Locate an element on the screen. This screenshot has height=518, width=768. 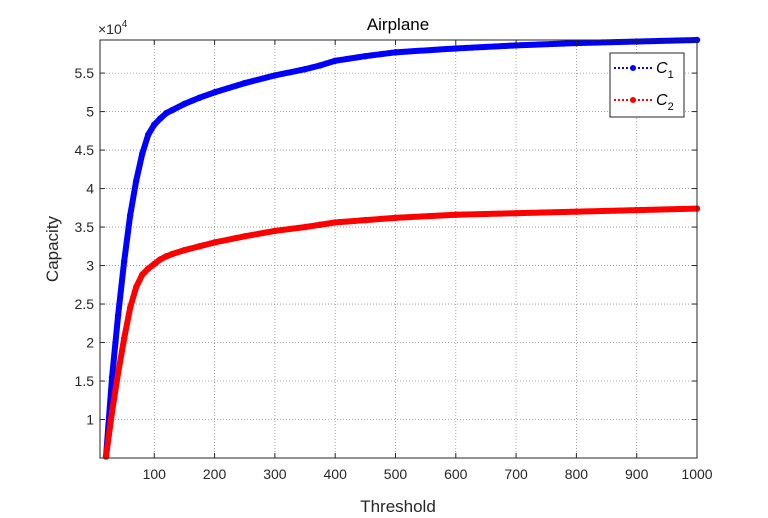
y-tick-label: 3 is located at coordinates (90, 266).